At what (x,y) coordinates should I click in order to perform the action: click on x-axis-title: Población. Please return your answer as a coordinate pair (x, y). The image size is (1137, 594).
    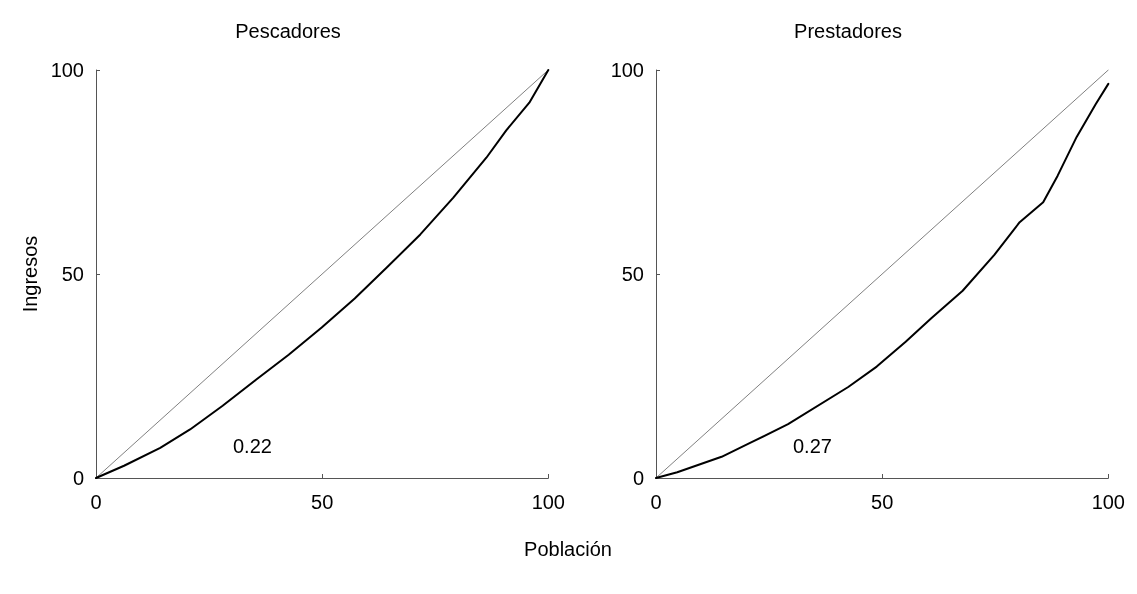
    Looking at the image, I should click on (568, 549).